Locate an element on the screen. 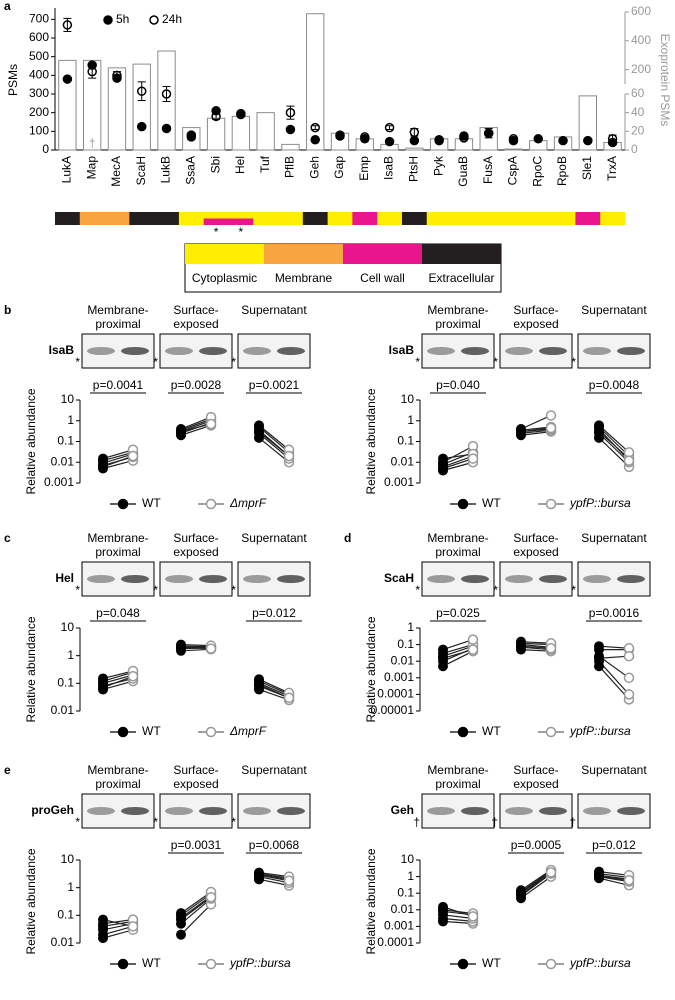 The width and height of the screenshot is (675, 1000). legend-label: WT is located at coordinates (151, 503).